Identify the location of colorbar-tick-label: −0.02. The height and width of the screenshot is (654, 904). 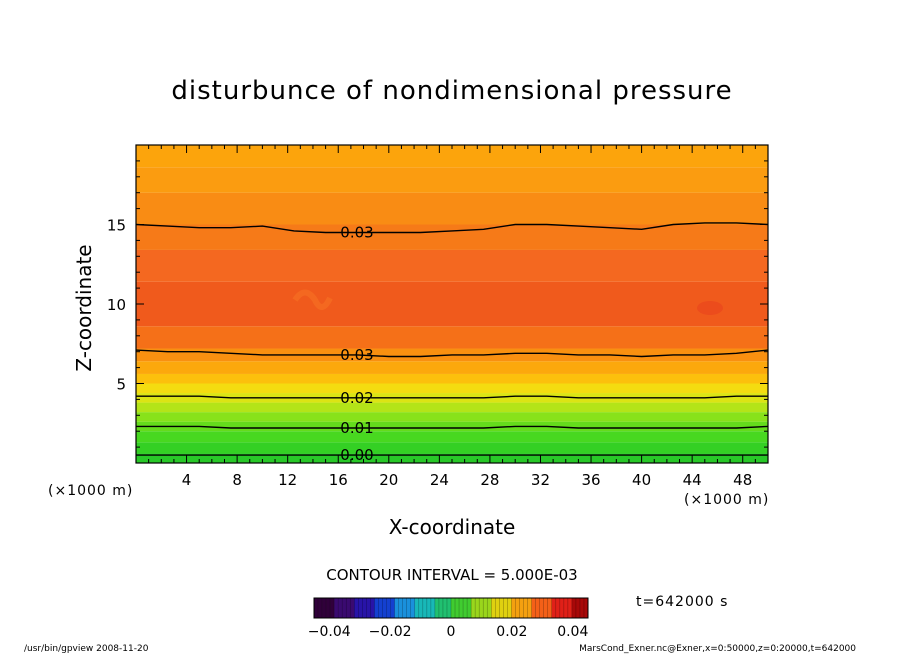
(390, 632).